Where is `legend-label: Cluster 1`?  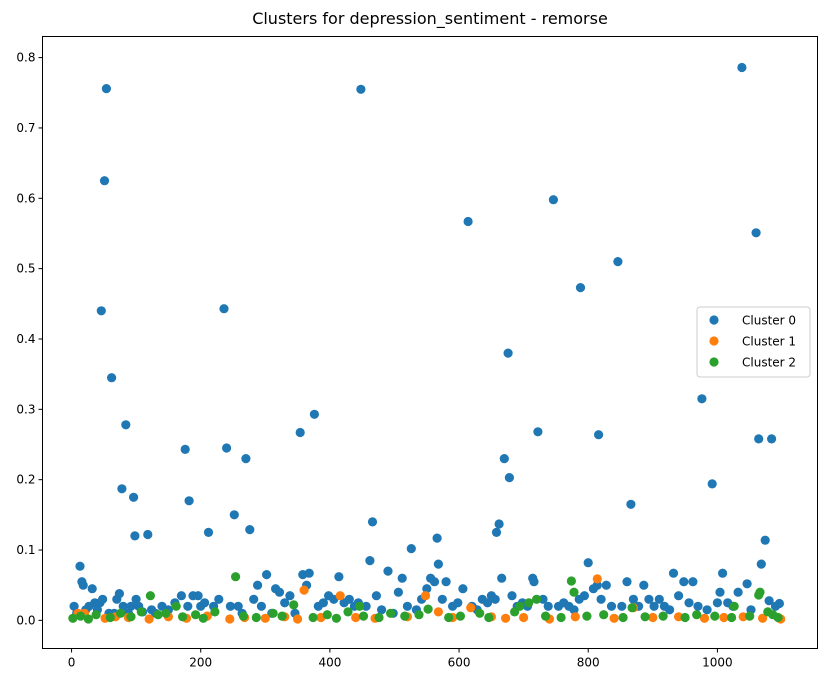
legend-label: Cluster 1 is located at coordinates (769, 342).